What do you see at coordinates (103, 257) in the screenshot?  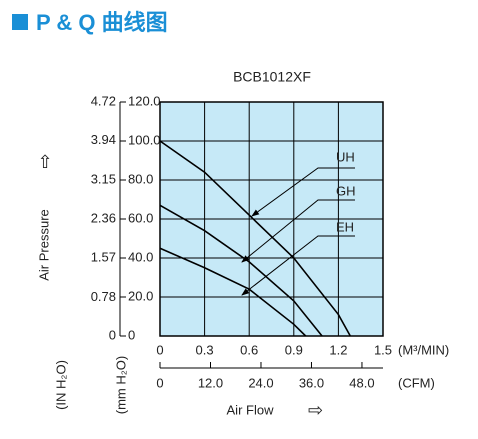 I see `y2-tick-label: 1.57` at bounding box center [103, 257].